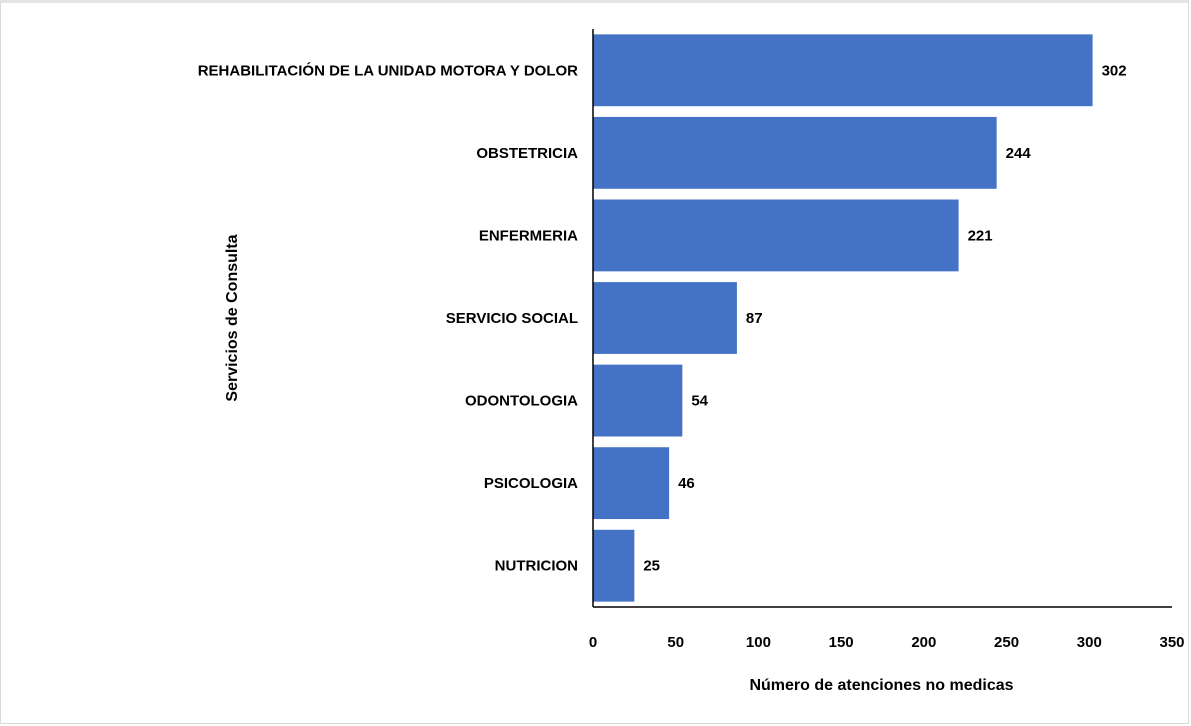  Describe the element at coordinates (758, 642) in the screenshot. I see `x-tick-label-2: 100` at that location.